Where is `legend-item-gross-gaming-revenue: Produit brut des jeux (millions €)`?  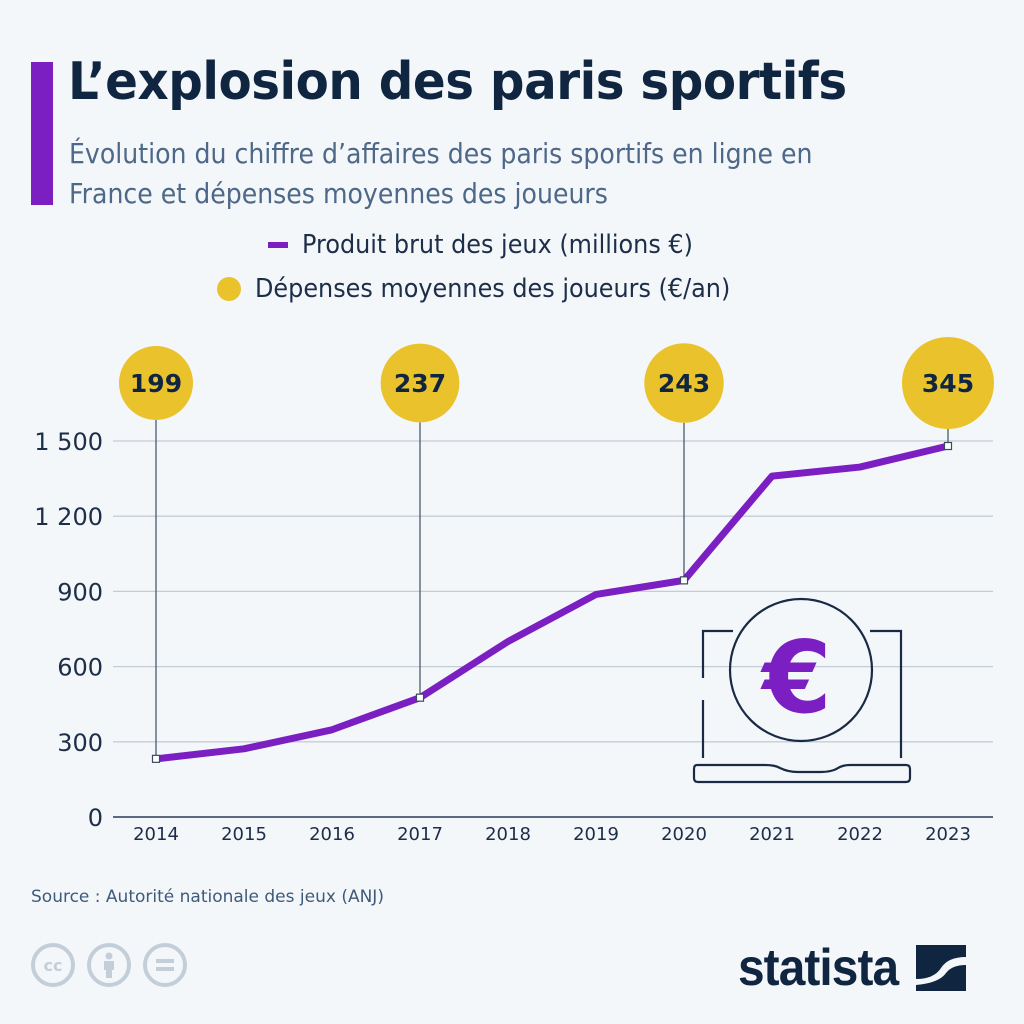 legend-item-gross-gaming-revenue: Produit brut des jeux (millions €) is located at coordinates (497, 245).